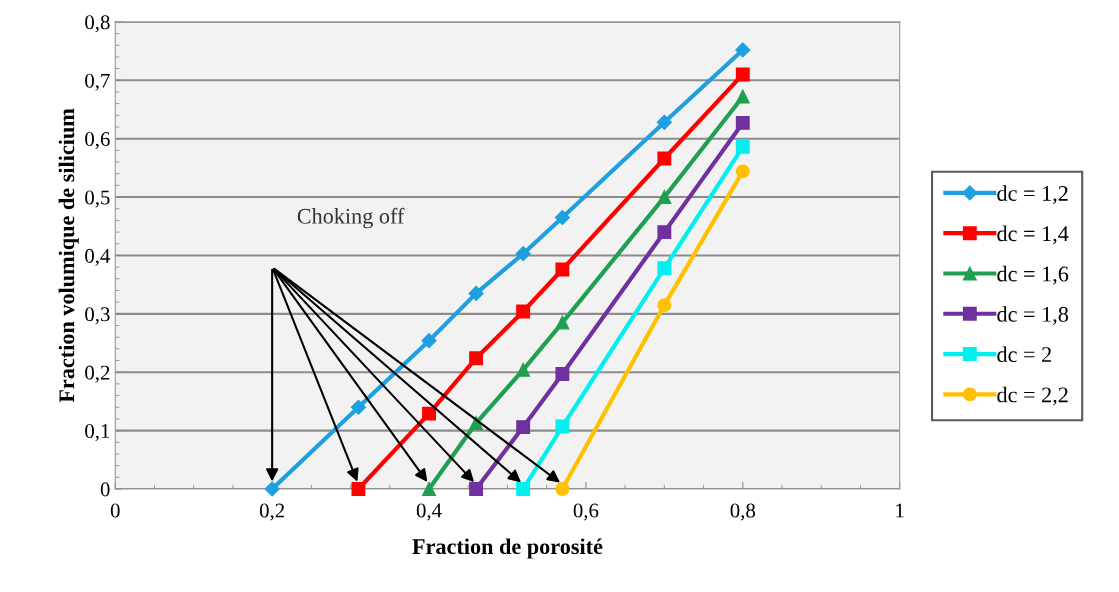  I want to click on y-tick-label: 0,8, so click(97, 24).